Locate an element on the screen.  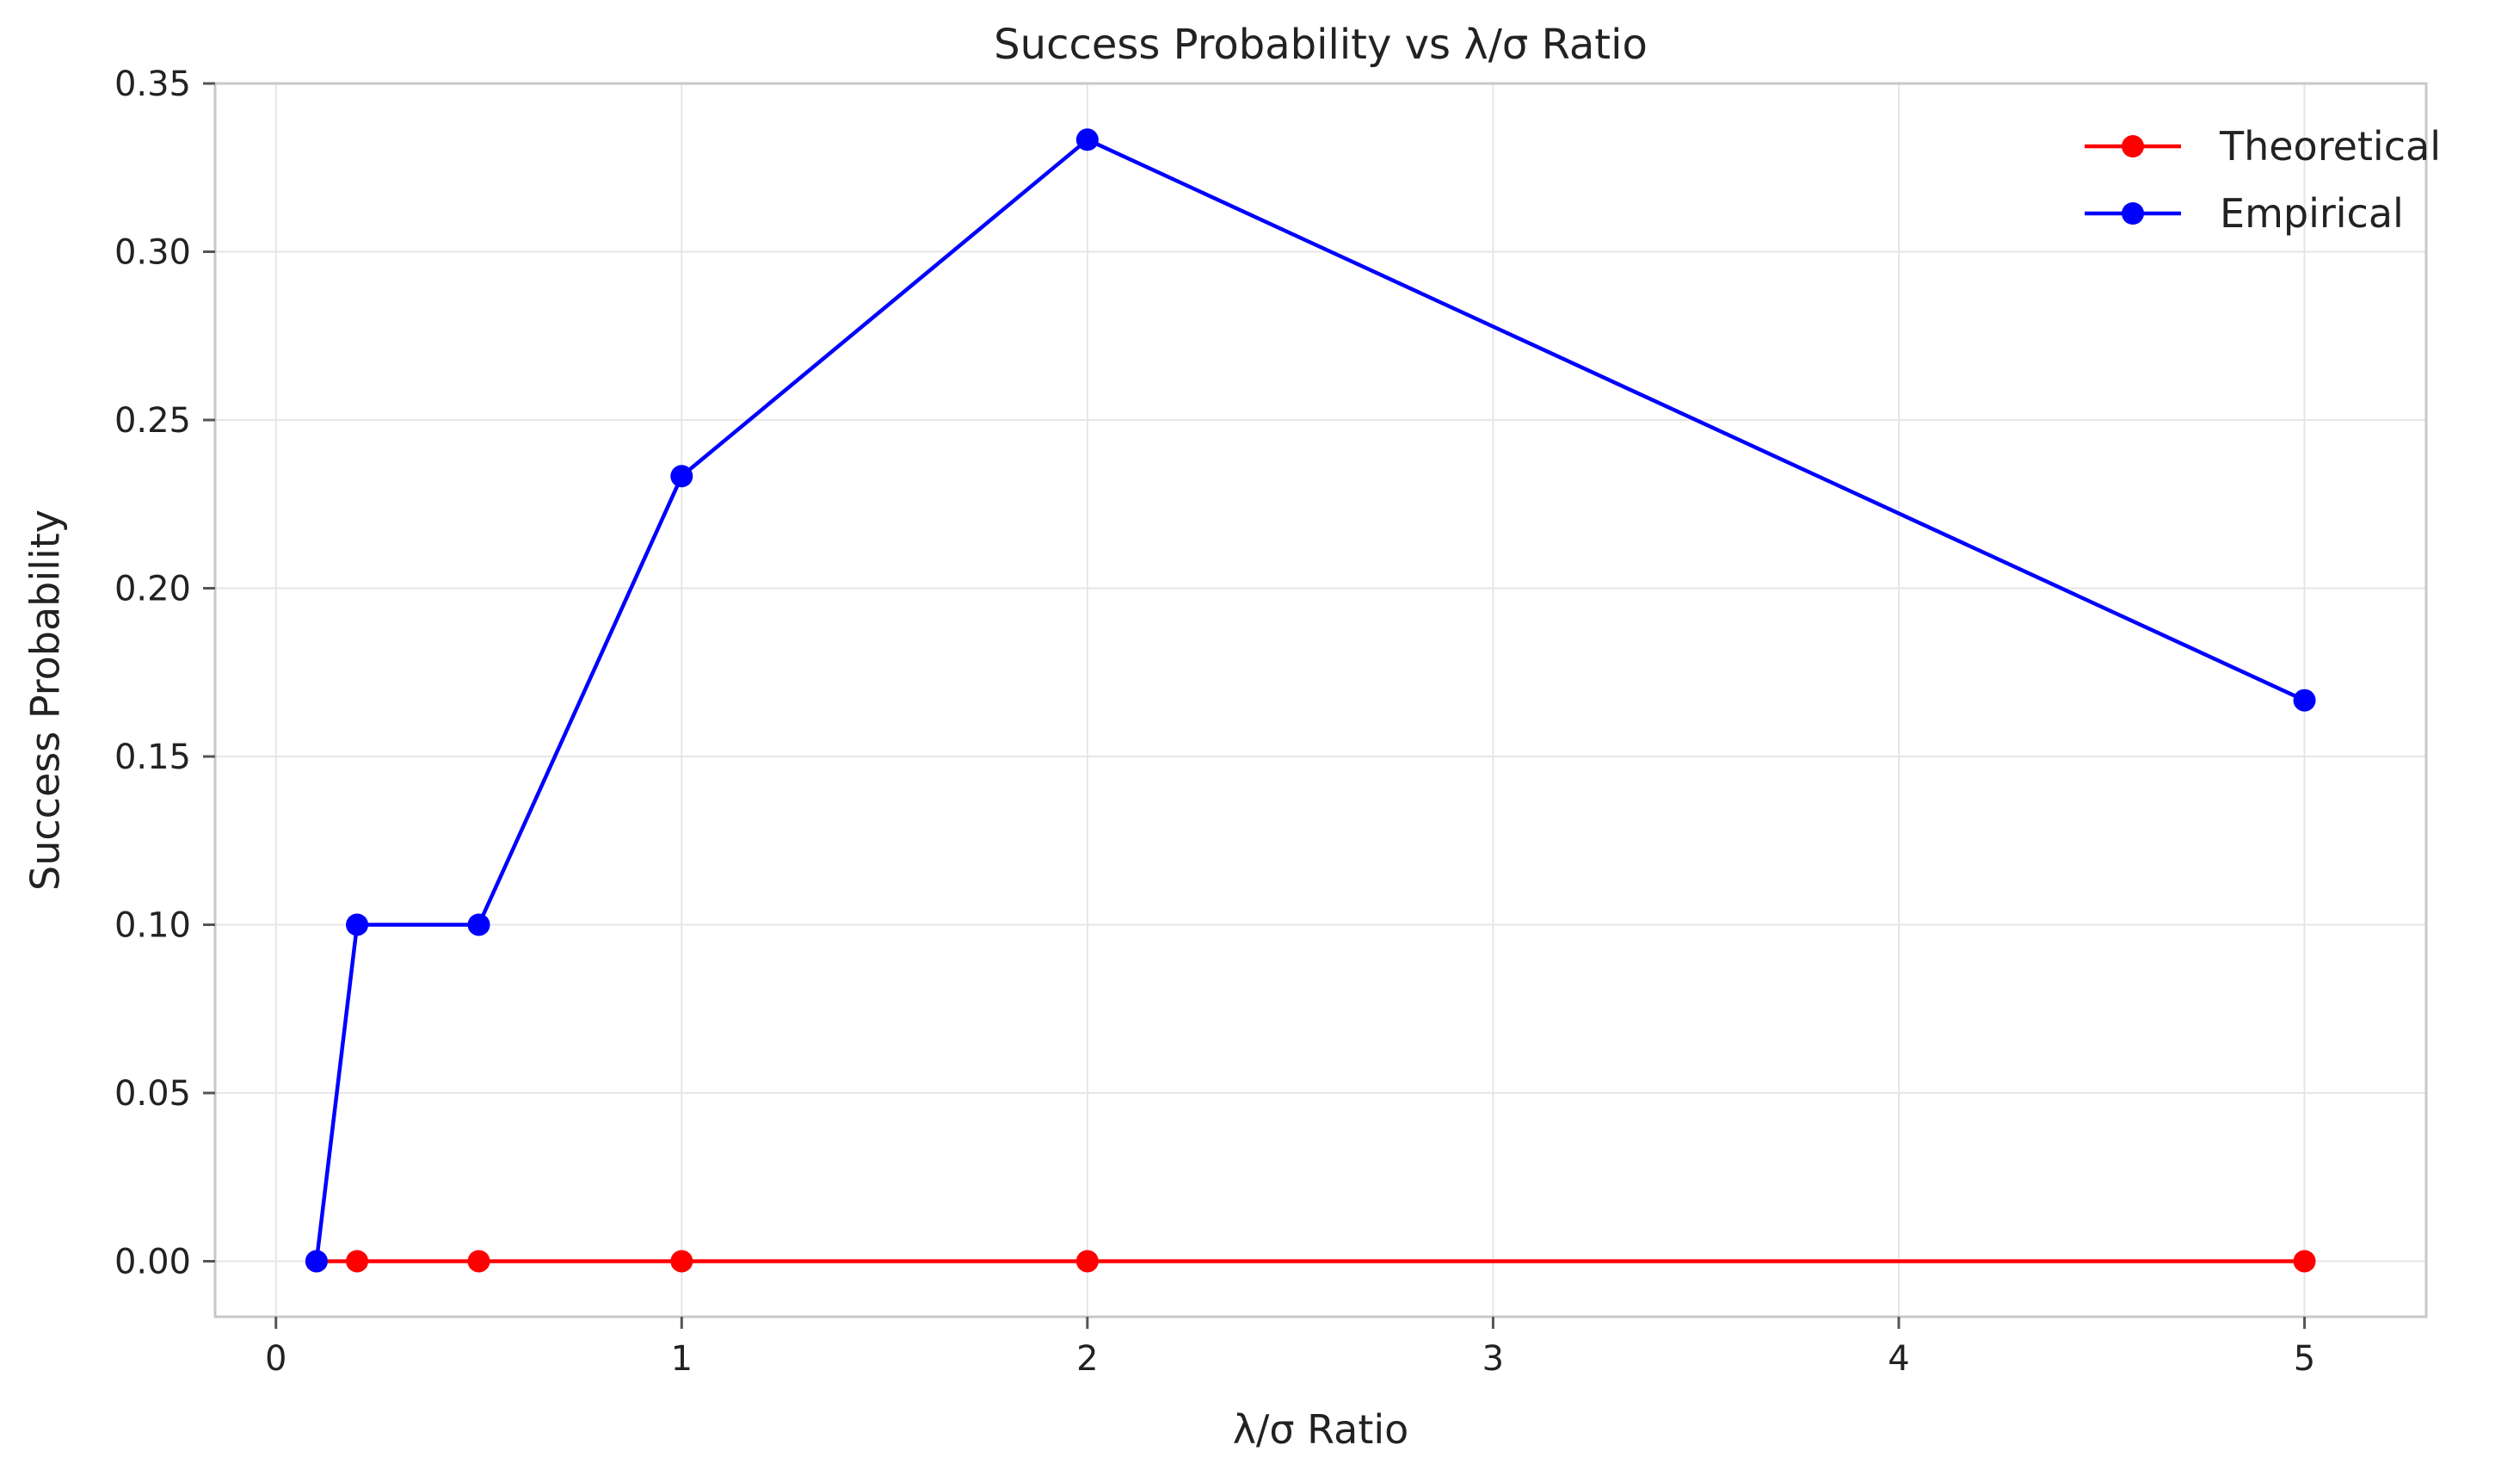
legend-label: Empirical is located at coordinates (2312, 213).